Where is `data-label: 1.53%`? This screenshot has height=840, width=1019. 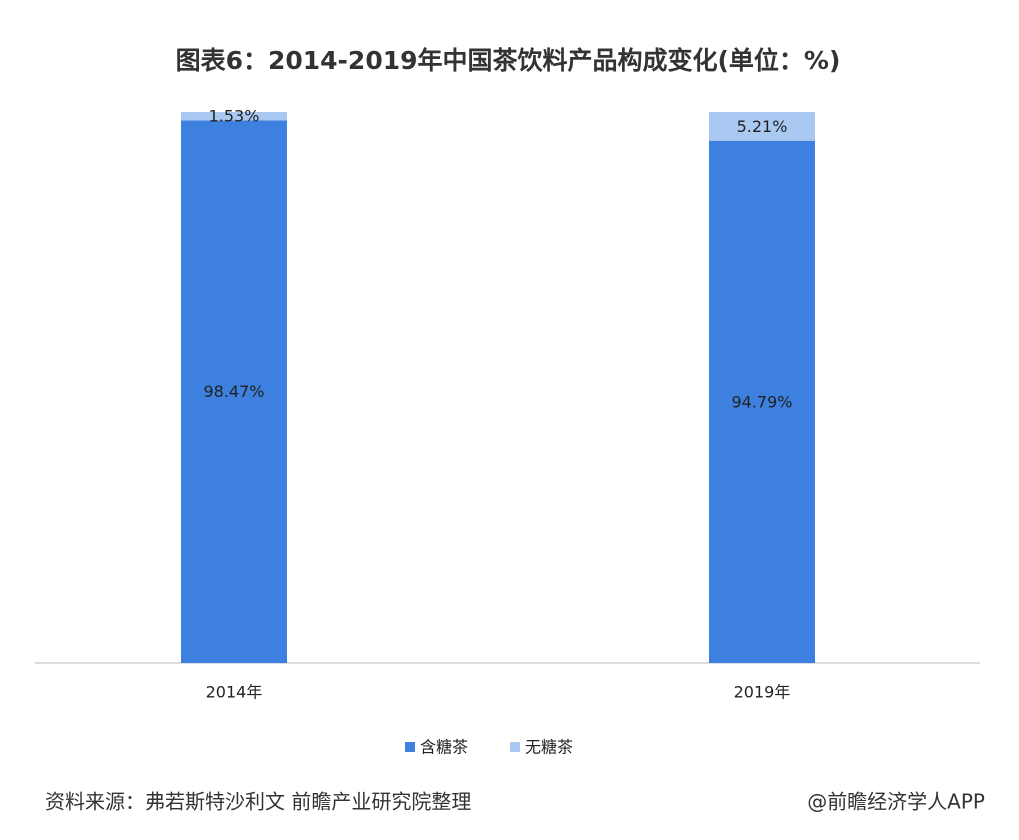
data-label: 1.53% is located at coordinates (234, 116).